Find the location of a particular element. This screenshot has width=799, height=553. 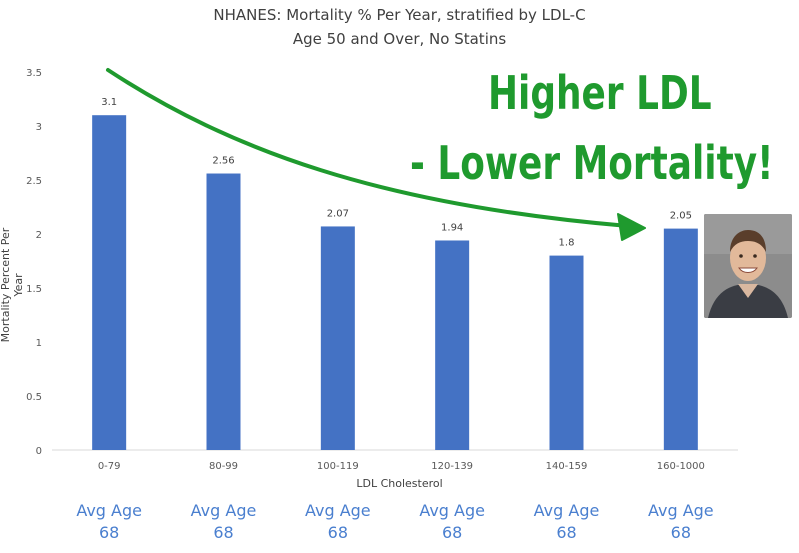

headline-line-2: - Lower Mortality! is located at coordinates (592, 163).